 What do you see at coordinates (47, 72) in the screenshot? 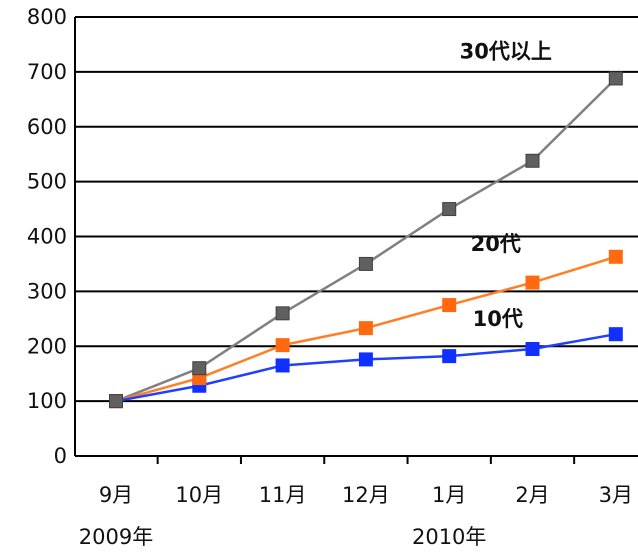
I see `y-tick-label-700: 700` at bounding box center [47, 72].